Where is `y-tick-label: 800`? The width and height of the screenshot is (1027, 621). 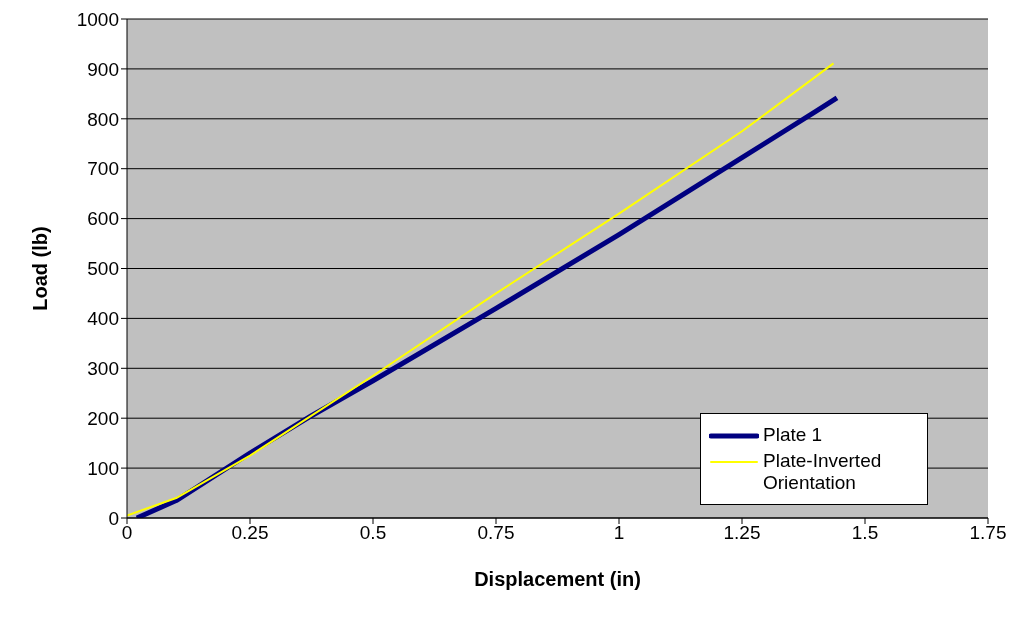 y-tick-label: 800 is located at coordinates (103, 119).